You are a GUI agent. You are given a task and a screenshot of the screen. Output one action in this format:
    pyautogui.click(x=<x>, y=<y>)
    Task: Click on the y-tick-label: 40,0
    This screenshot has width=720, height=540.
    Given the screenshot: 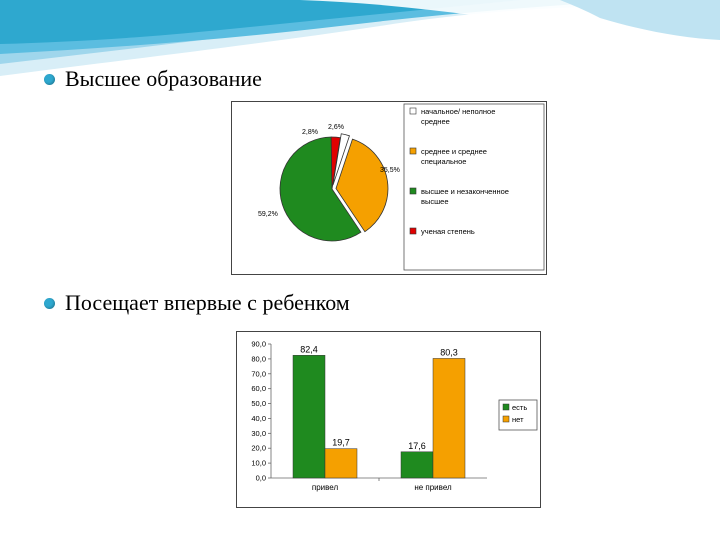 What is the action you would take?
    pyautogui.click(x=258, y=418)
    